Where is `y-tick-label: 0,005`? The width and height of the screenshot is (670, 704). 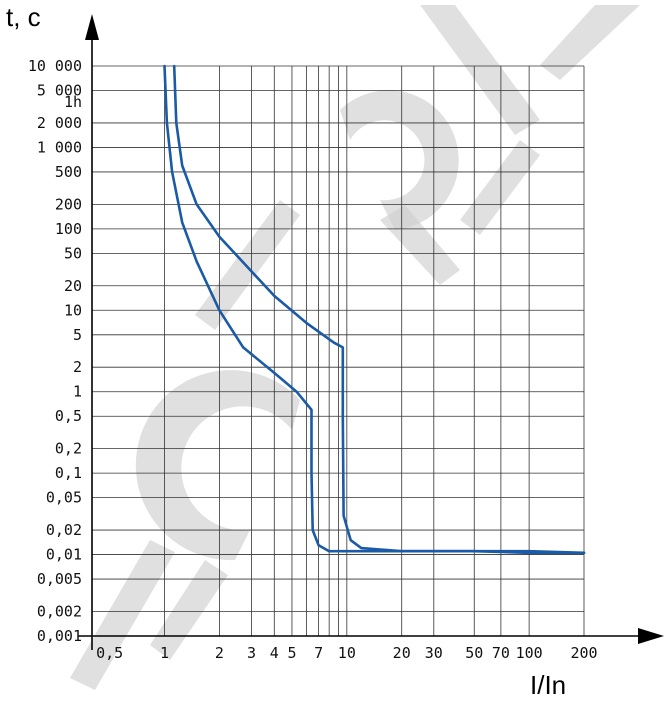
y-tick-label: 0,005 is located at coordinates (59, 579).